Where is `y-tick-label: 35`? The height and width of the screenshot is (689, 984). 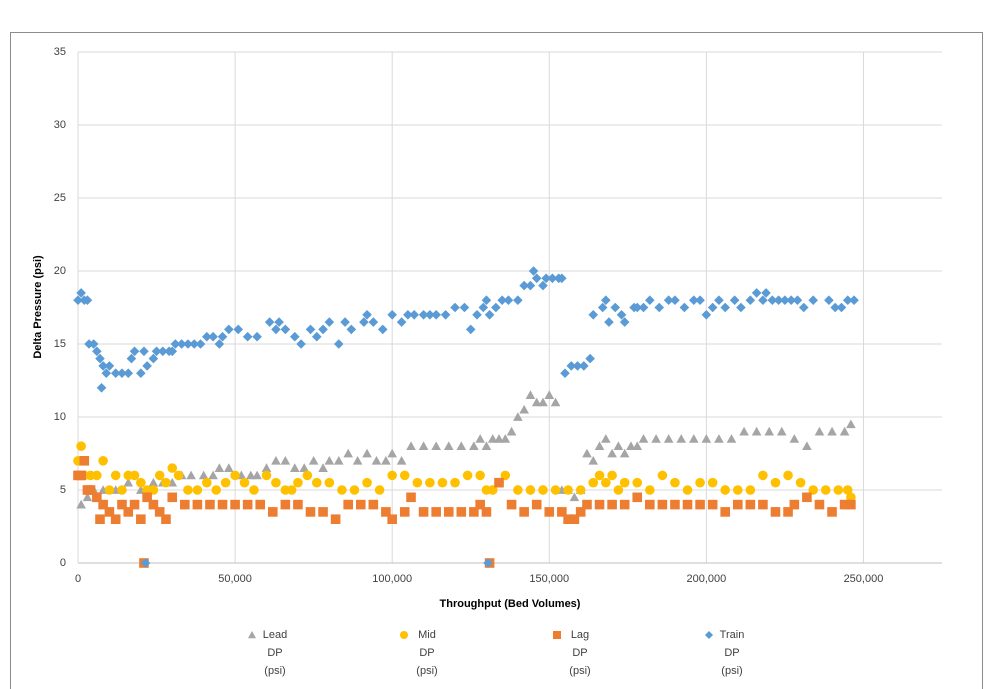 y-tick-label: 35 is located at coordinates (60, 52).